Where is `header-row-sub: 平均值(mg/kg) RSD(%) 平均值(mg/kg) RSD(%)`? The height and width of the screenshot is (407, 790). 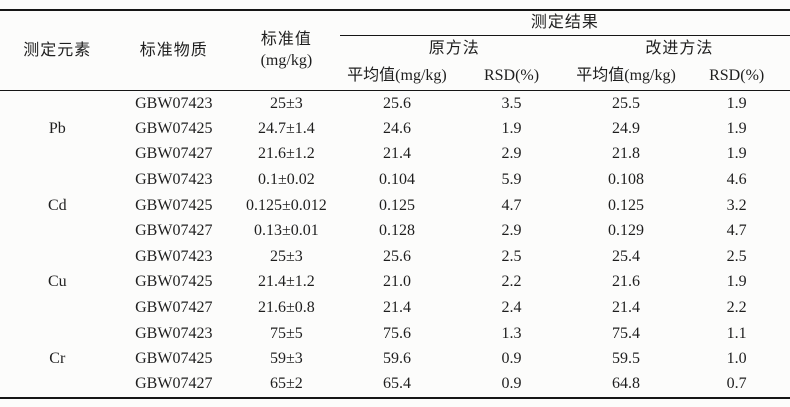 header-row-sub: 平均值(mg/kg) RSD(%) 平均值(mg/kg) RSD(%) is located at coordinates (395, 76).